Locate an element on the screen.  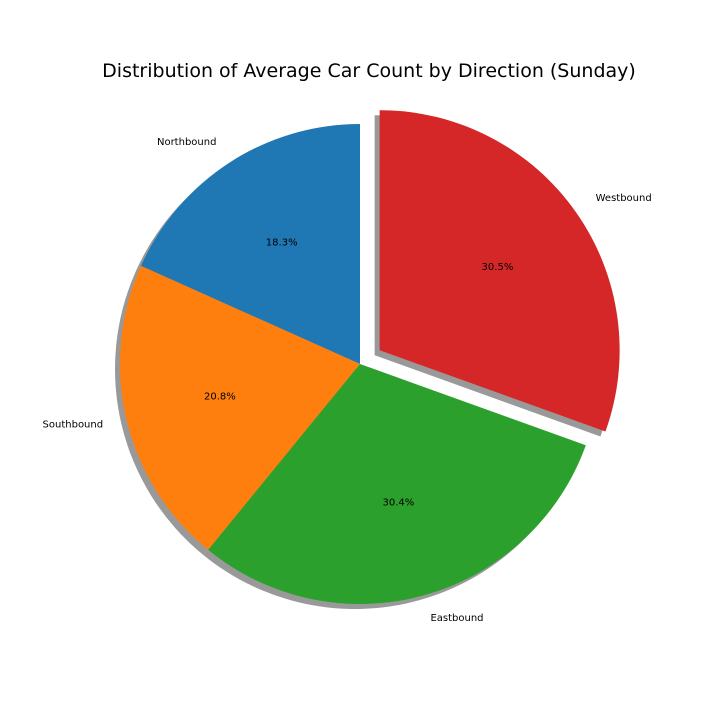
slice-southbound is located at coordinates (239, 407).